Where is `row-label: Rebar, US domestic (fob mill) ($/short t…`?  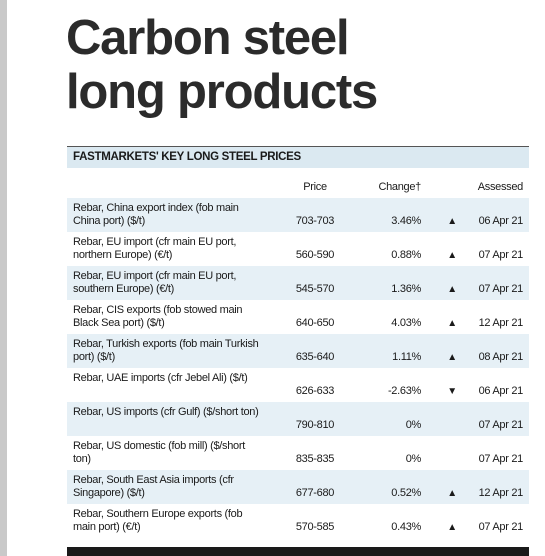 row-label: Rebar, US domestic (fob mill) ($/short t… is located at coordinates (159, 452).